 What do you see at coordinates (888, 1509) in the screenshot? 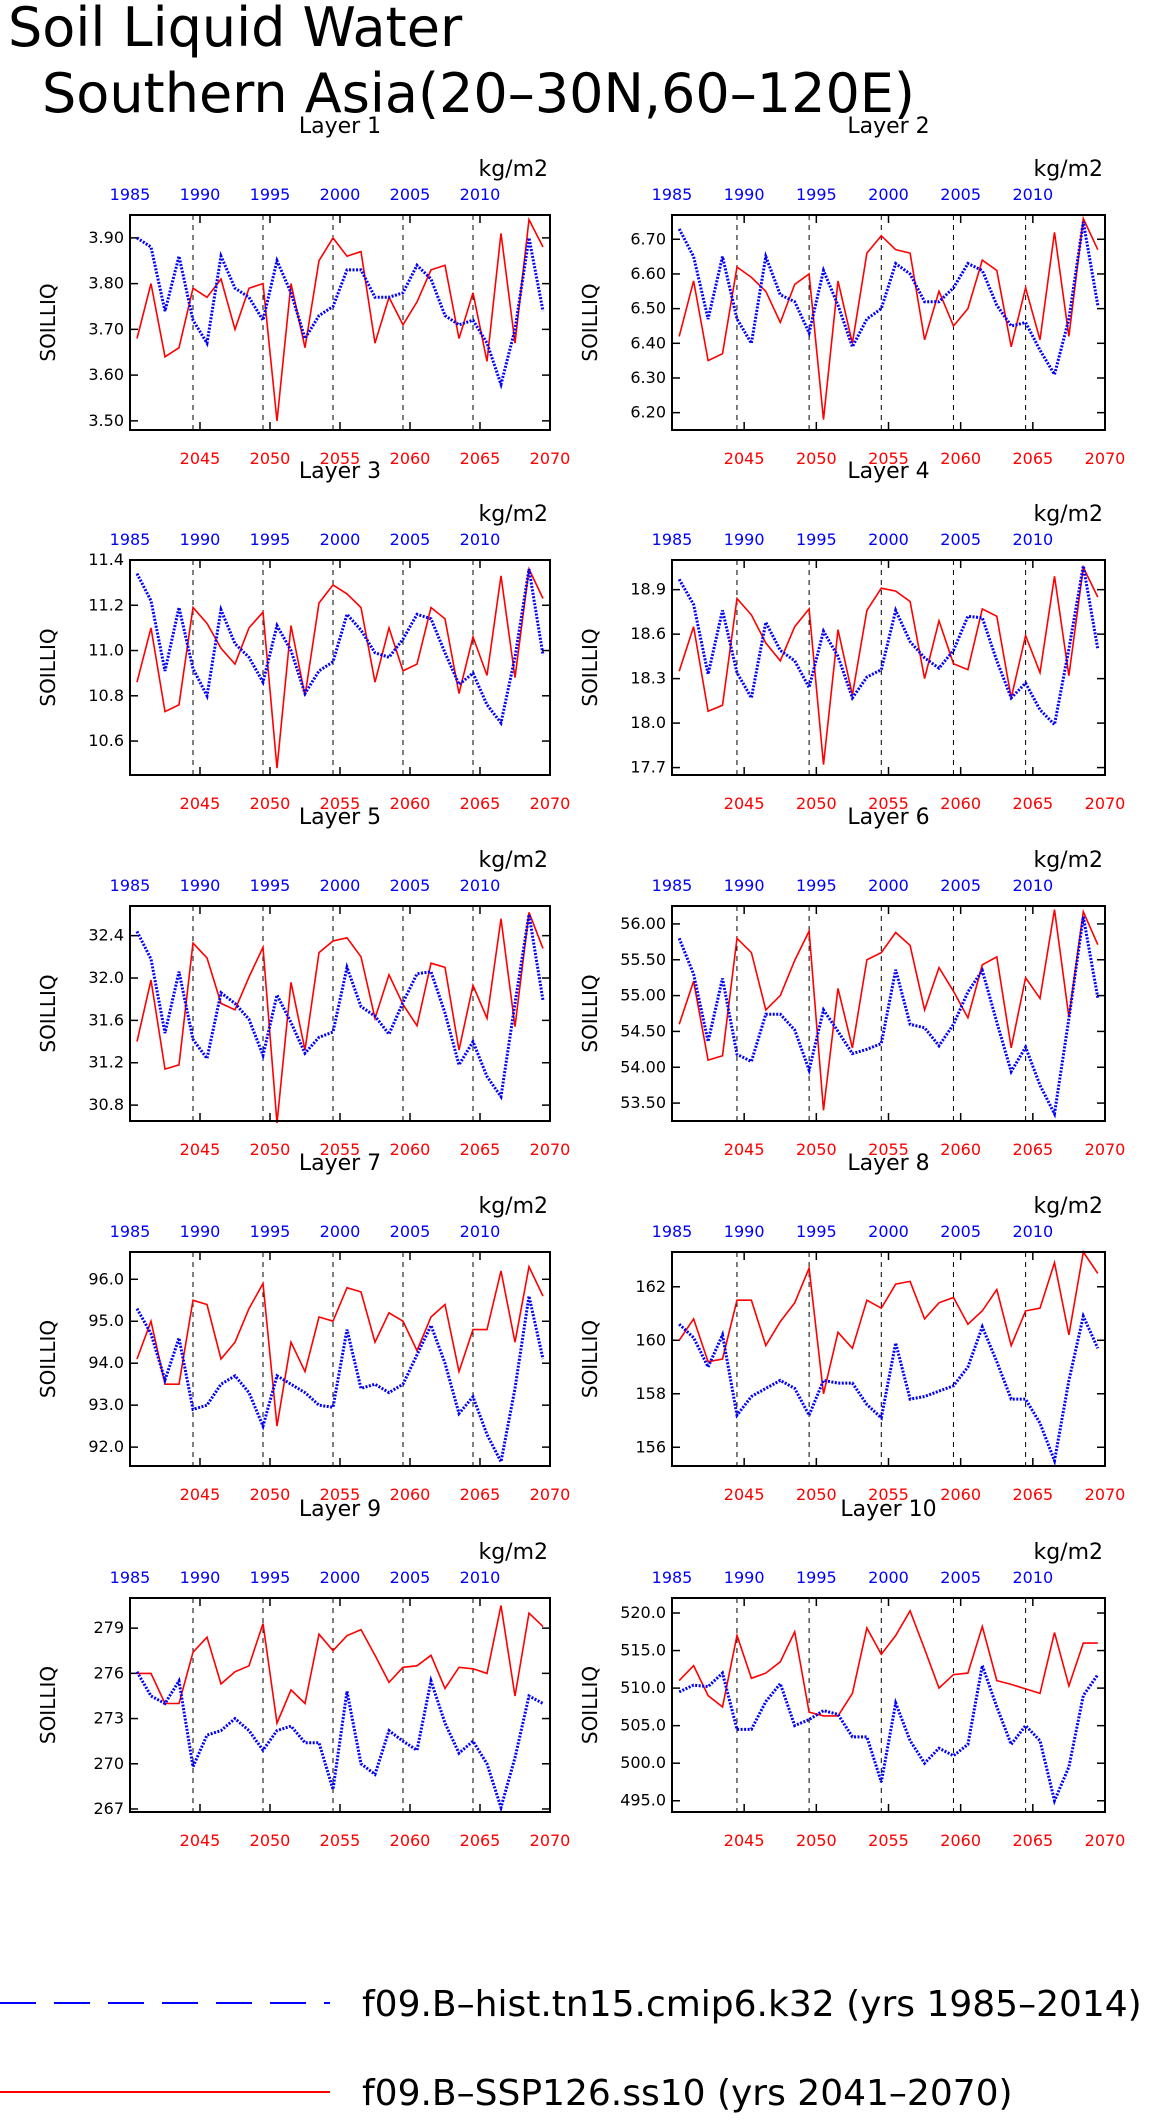
I see `panel-title: Layer 10` at bounding box center [888, 1509].